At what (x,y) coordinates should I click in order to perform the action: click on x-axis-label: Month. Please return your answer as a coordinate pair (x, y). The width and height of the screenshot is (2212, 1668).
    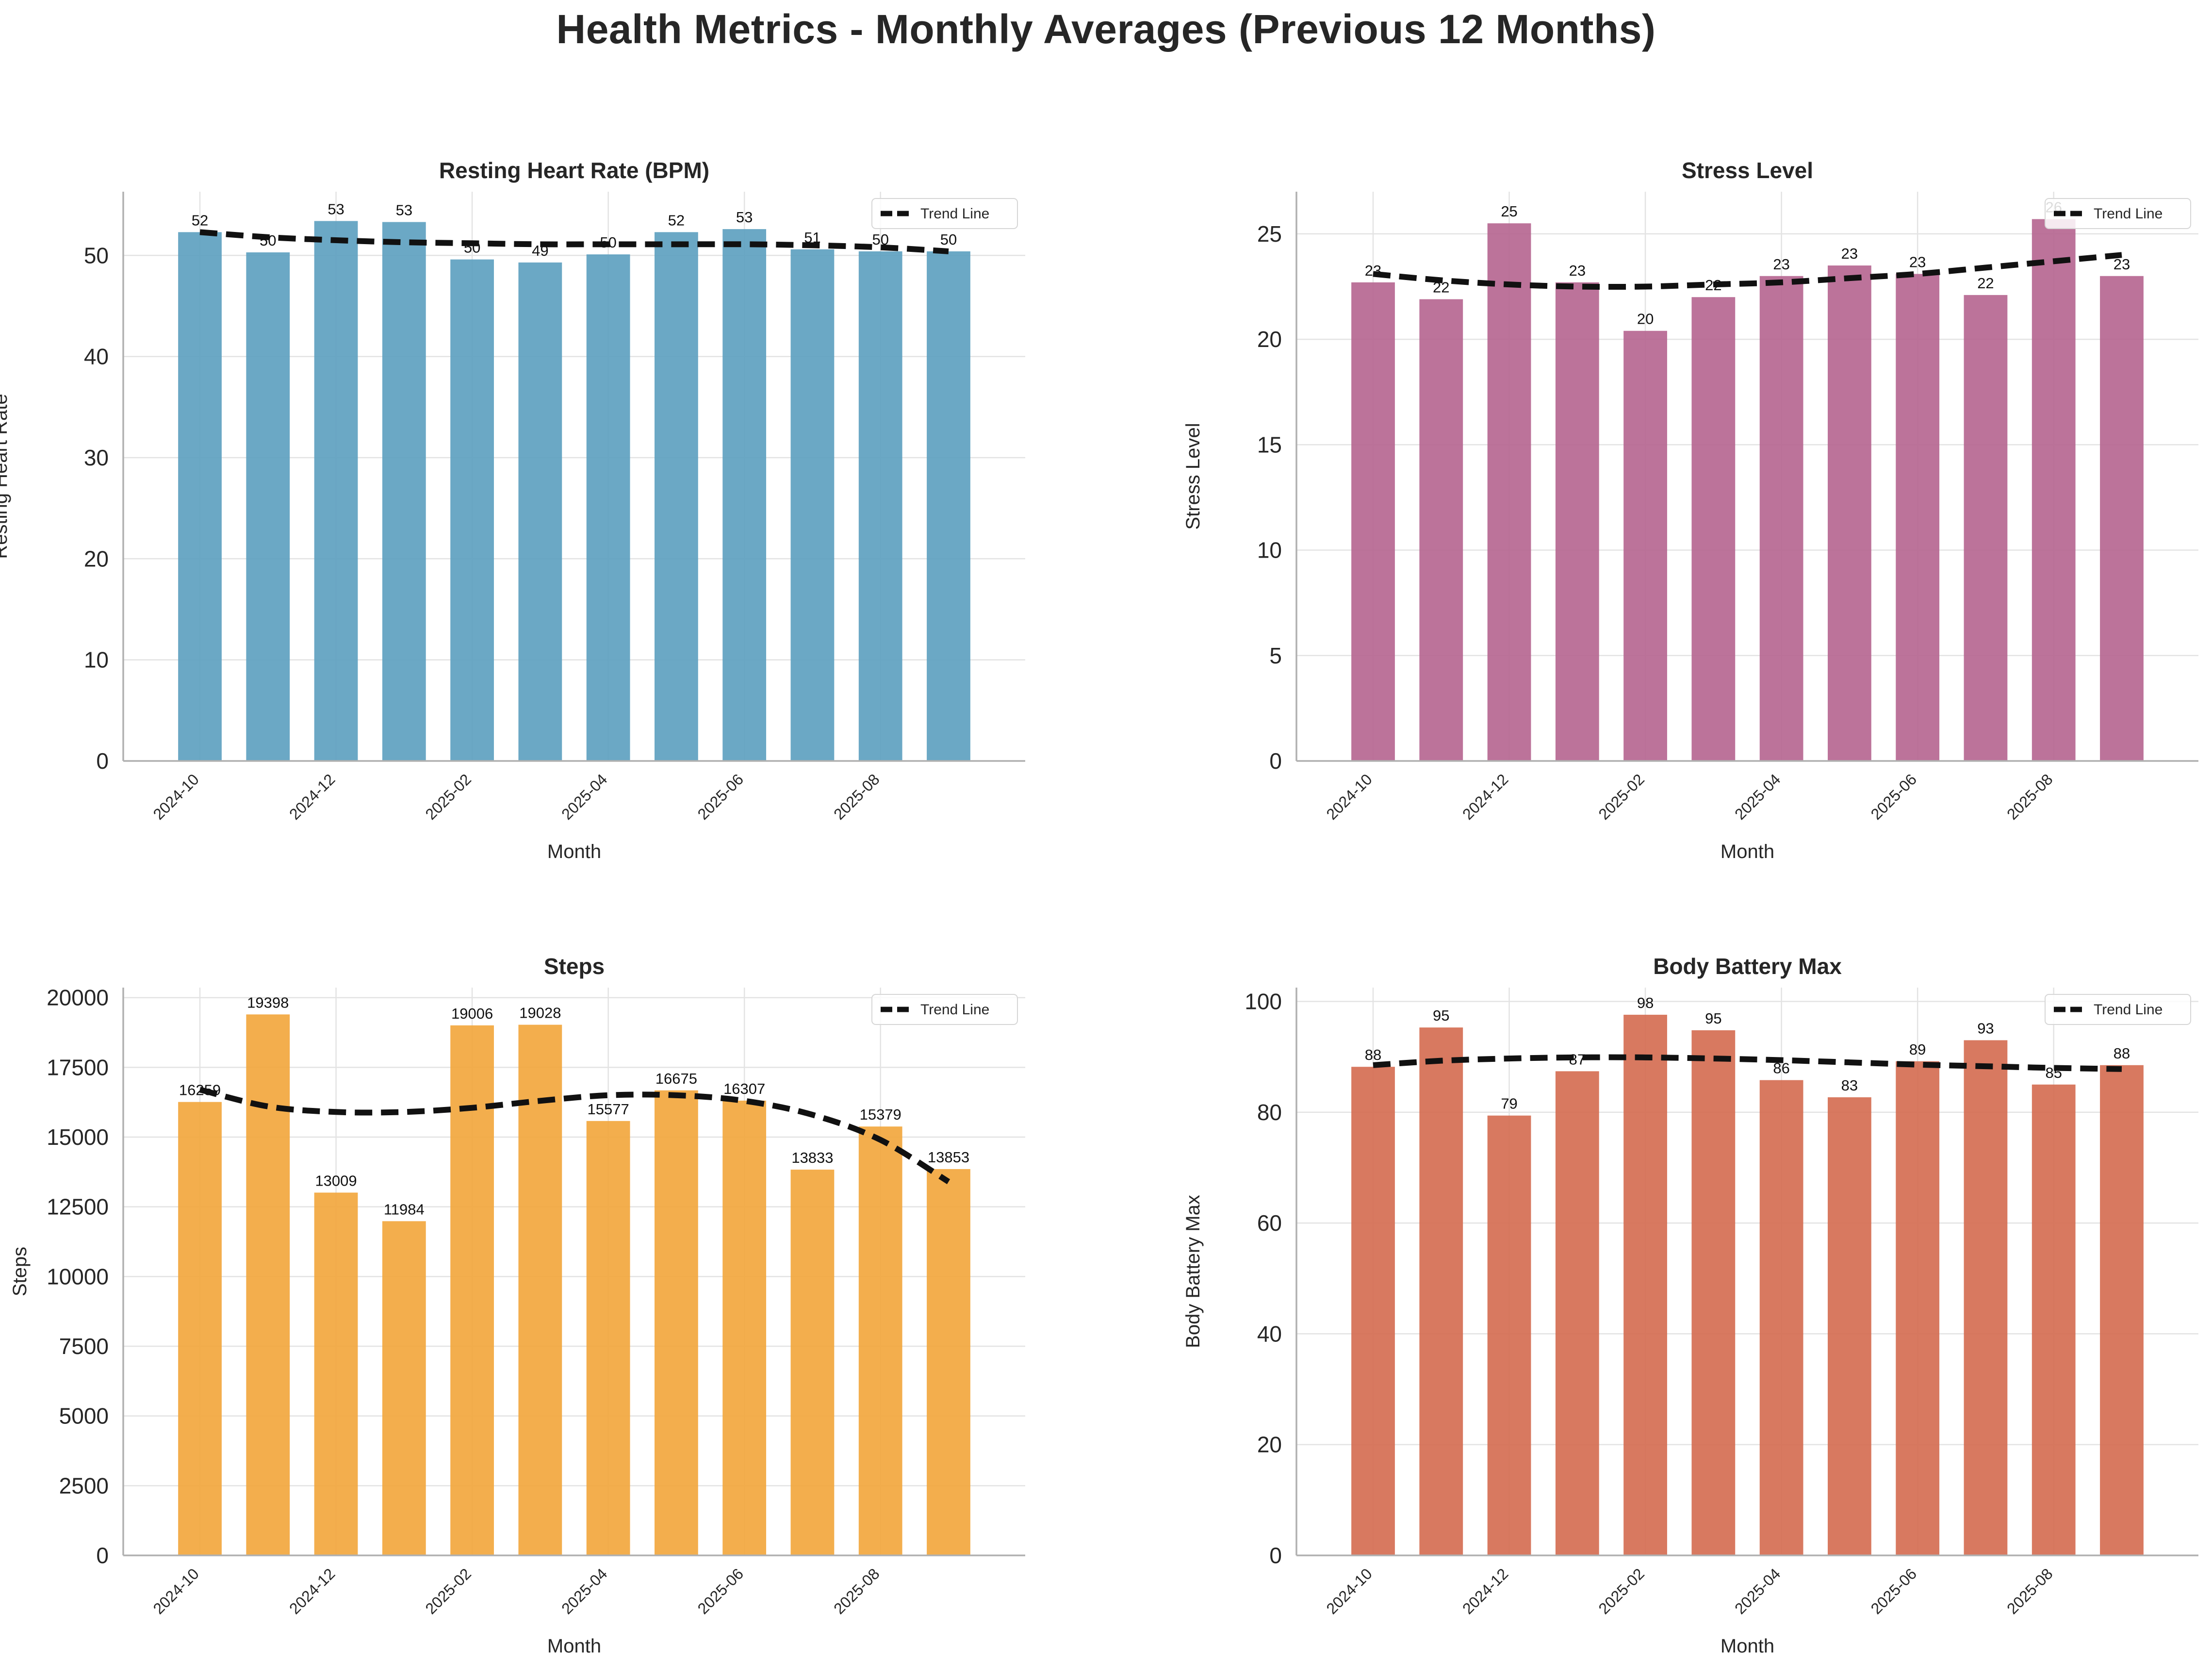
    Looking at the image, I should click on (574, 851).